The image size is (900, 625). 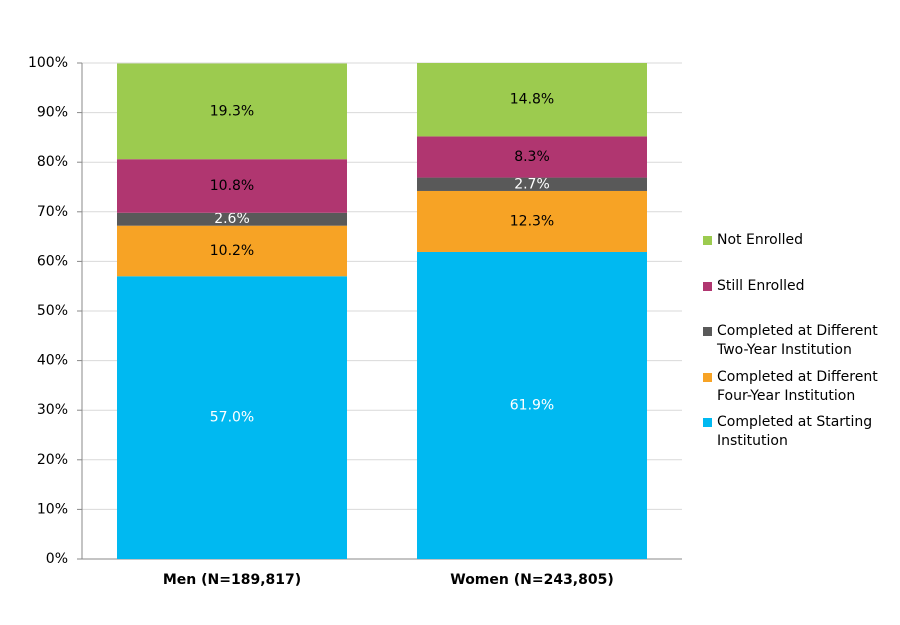 I want to click on legend-item: Not Enrolled, so click(x=798, y=240).